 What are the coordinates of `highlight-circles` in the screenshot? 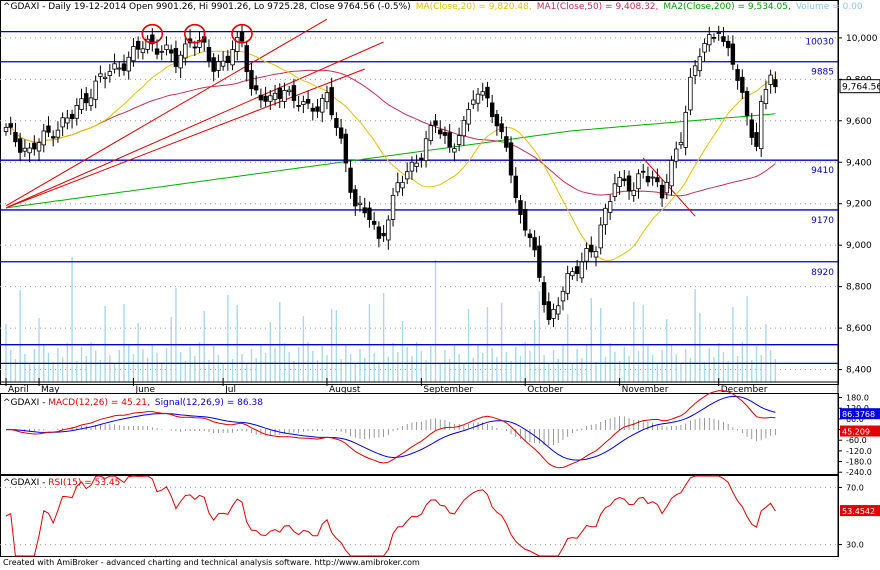 It's located at (197, 33).